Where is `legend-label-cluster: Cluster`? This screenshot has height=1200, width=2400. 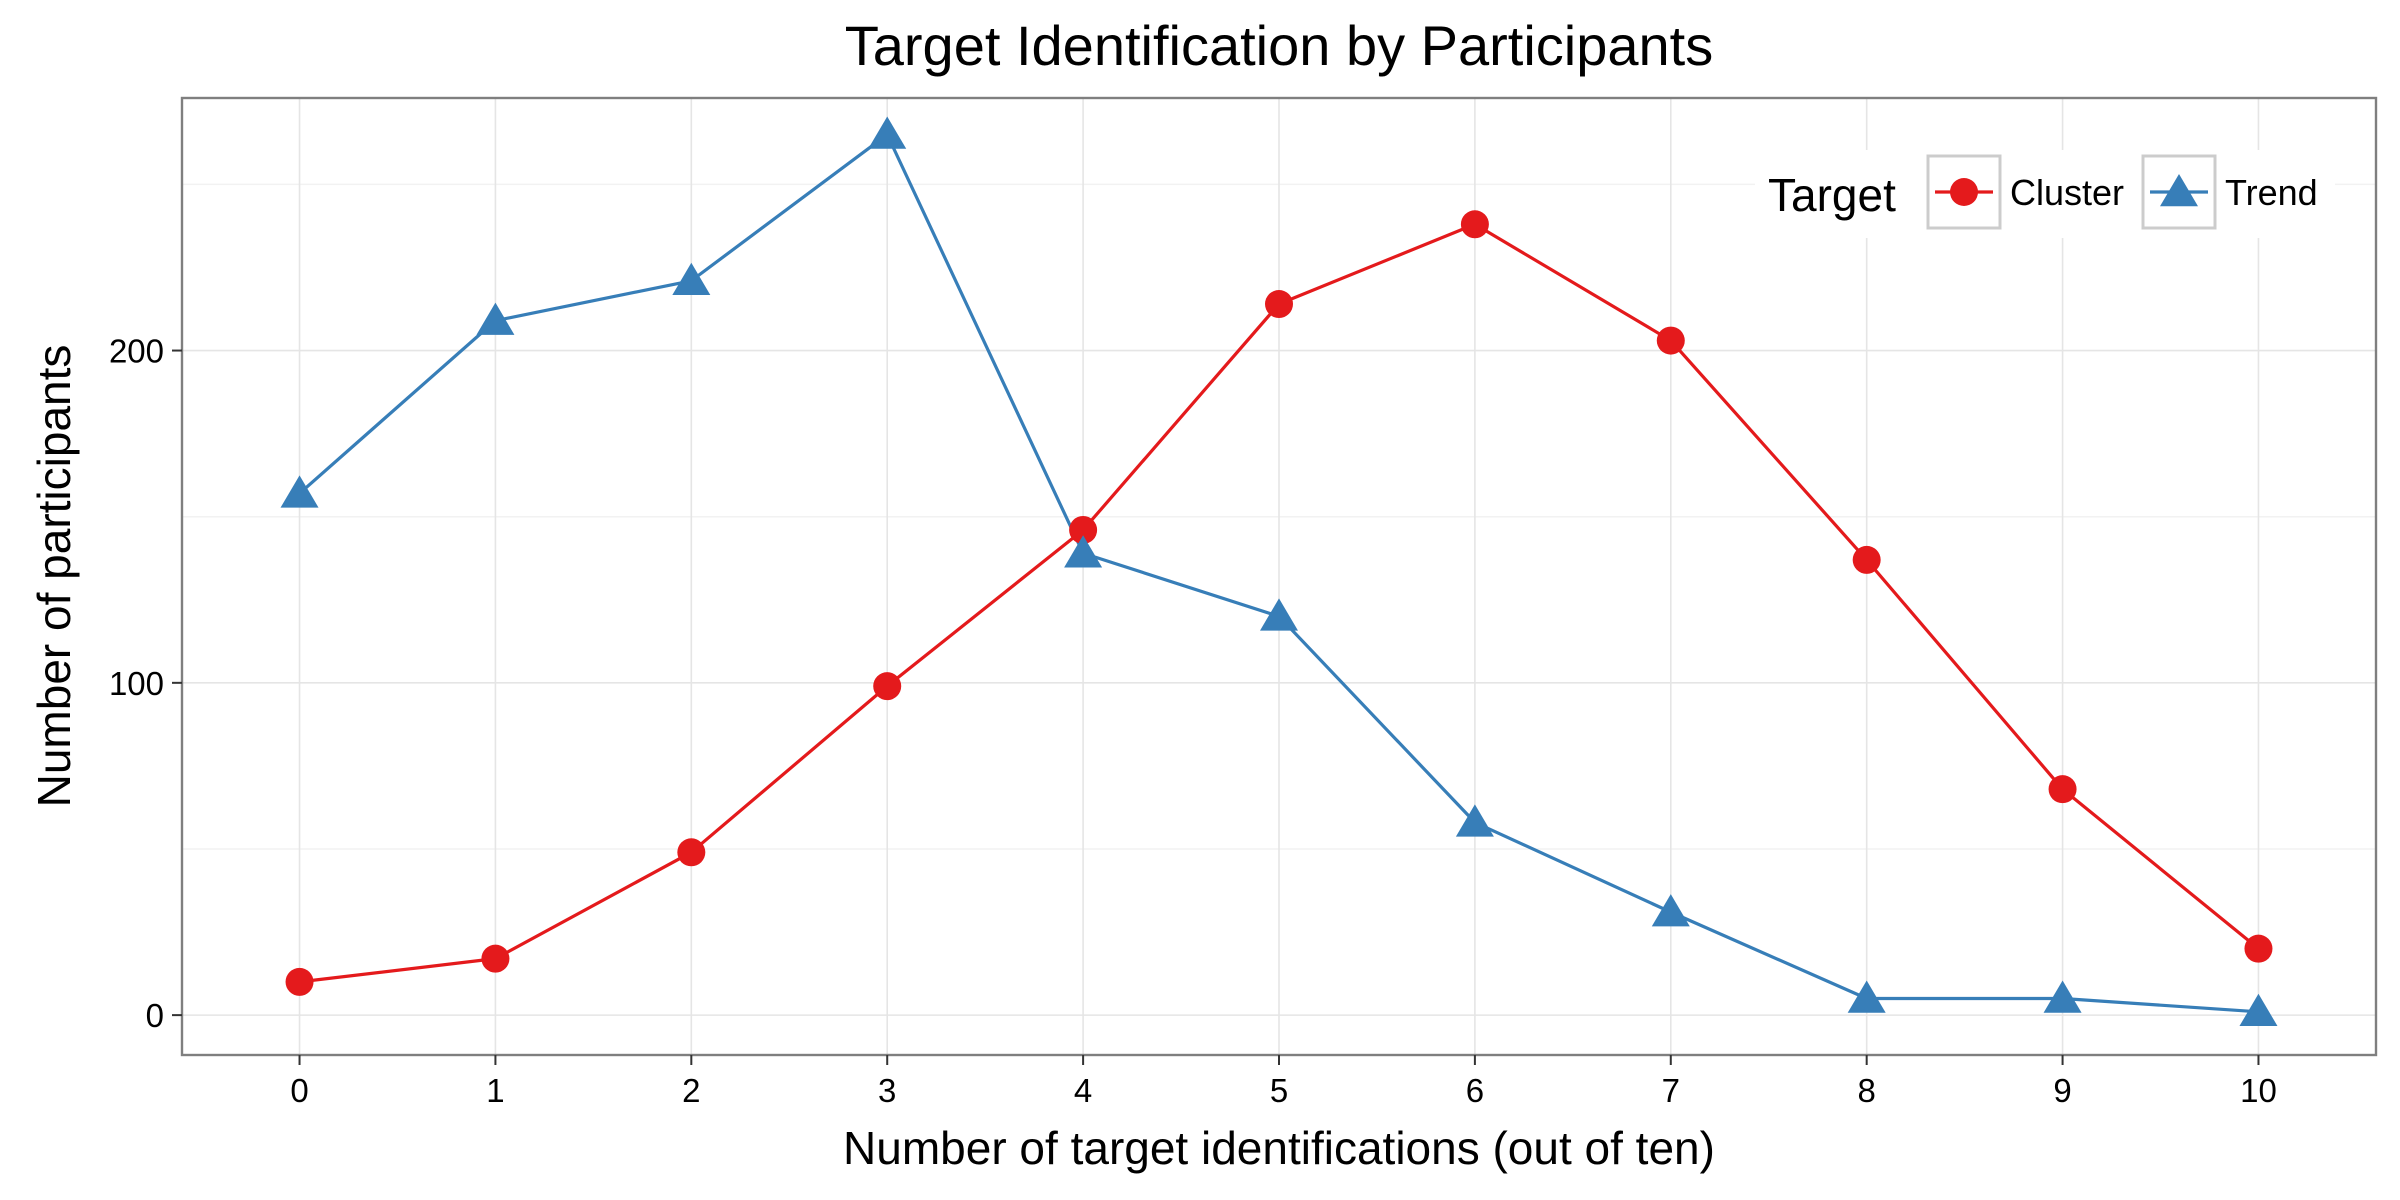 legend-label-cluster: Cluster is located at coordinates (2067, 192).